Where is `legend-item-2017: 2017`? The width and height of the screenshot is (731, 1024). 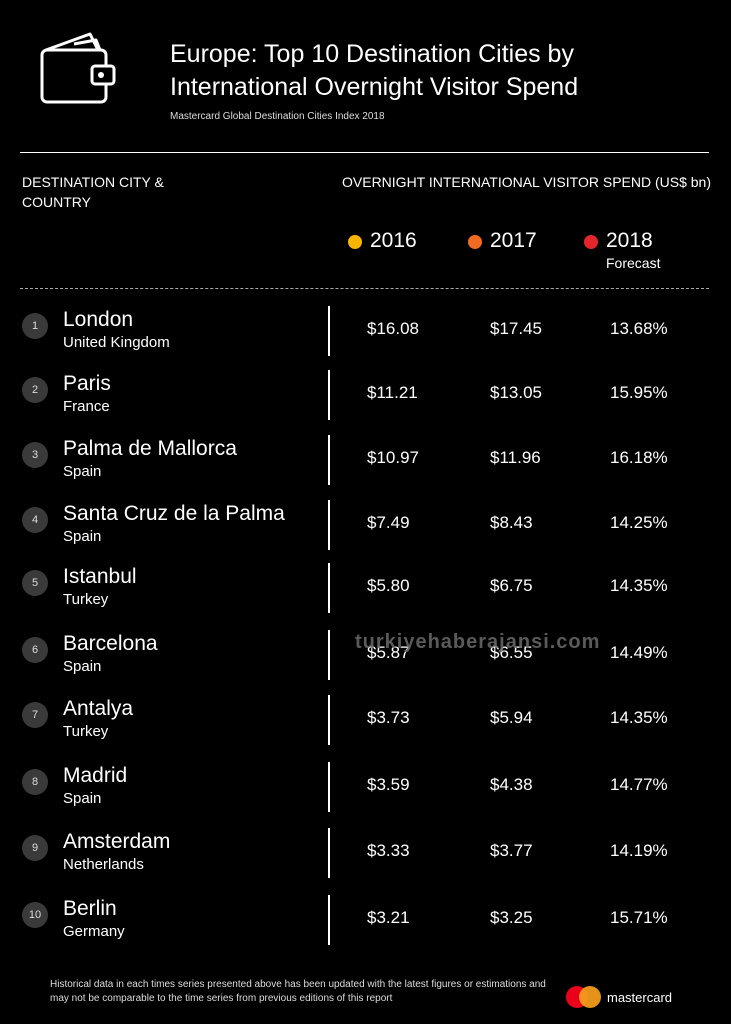
legend-item-2017: 2017 is located at coordinates (502, 241).